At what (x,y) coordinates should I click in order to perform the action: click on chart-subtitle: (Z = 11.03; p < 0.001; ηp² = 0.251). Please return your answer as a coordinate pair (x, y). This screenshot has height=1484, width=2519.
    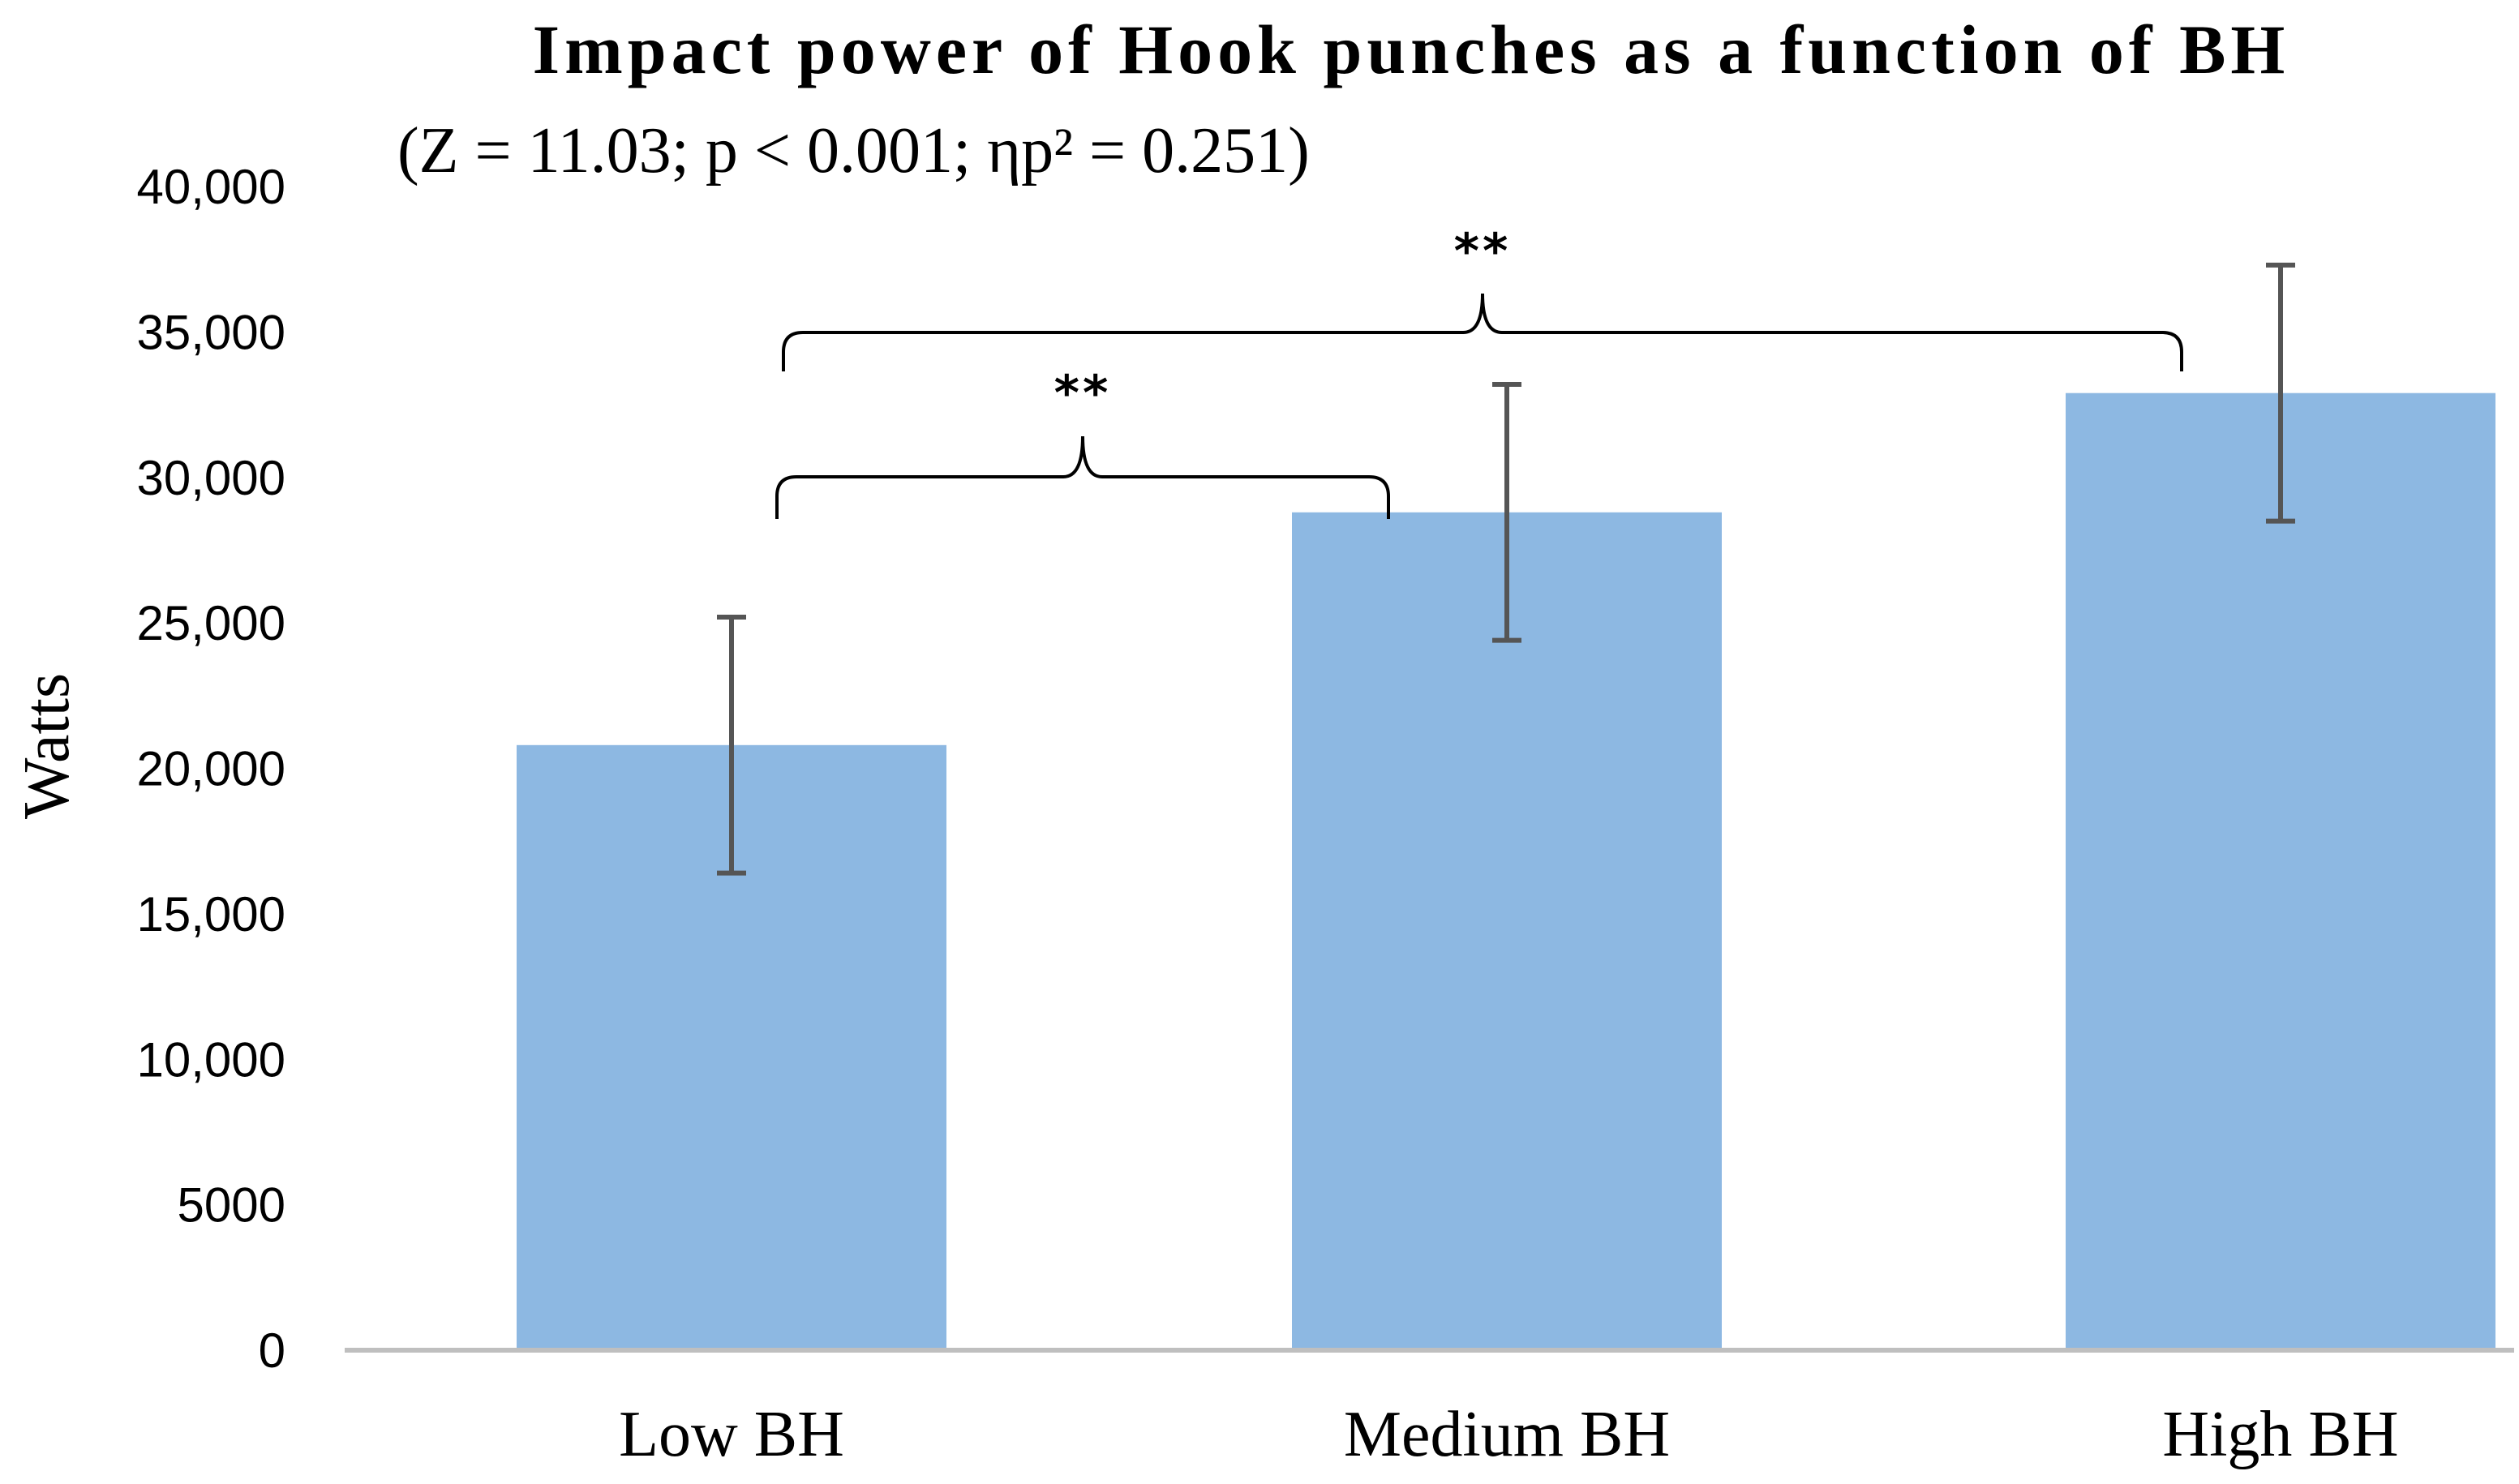
    Looking at the image, I should click on (853, 151).